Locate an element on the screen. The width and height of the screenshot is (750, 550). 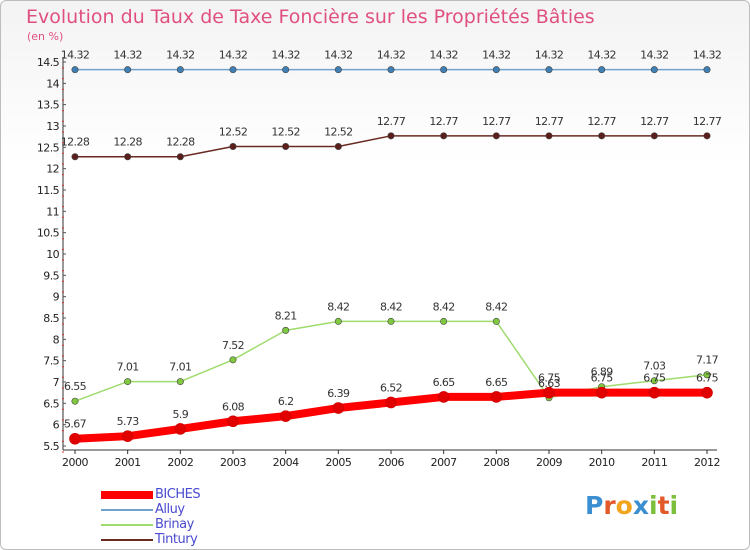
brand-letter: x is located at coordinates (640, 505).